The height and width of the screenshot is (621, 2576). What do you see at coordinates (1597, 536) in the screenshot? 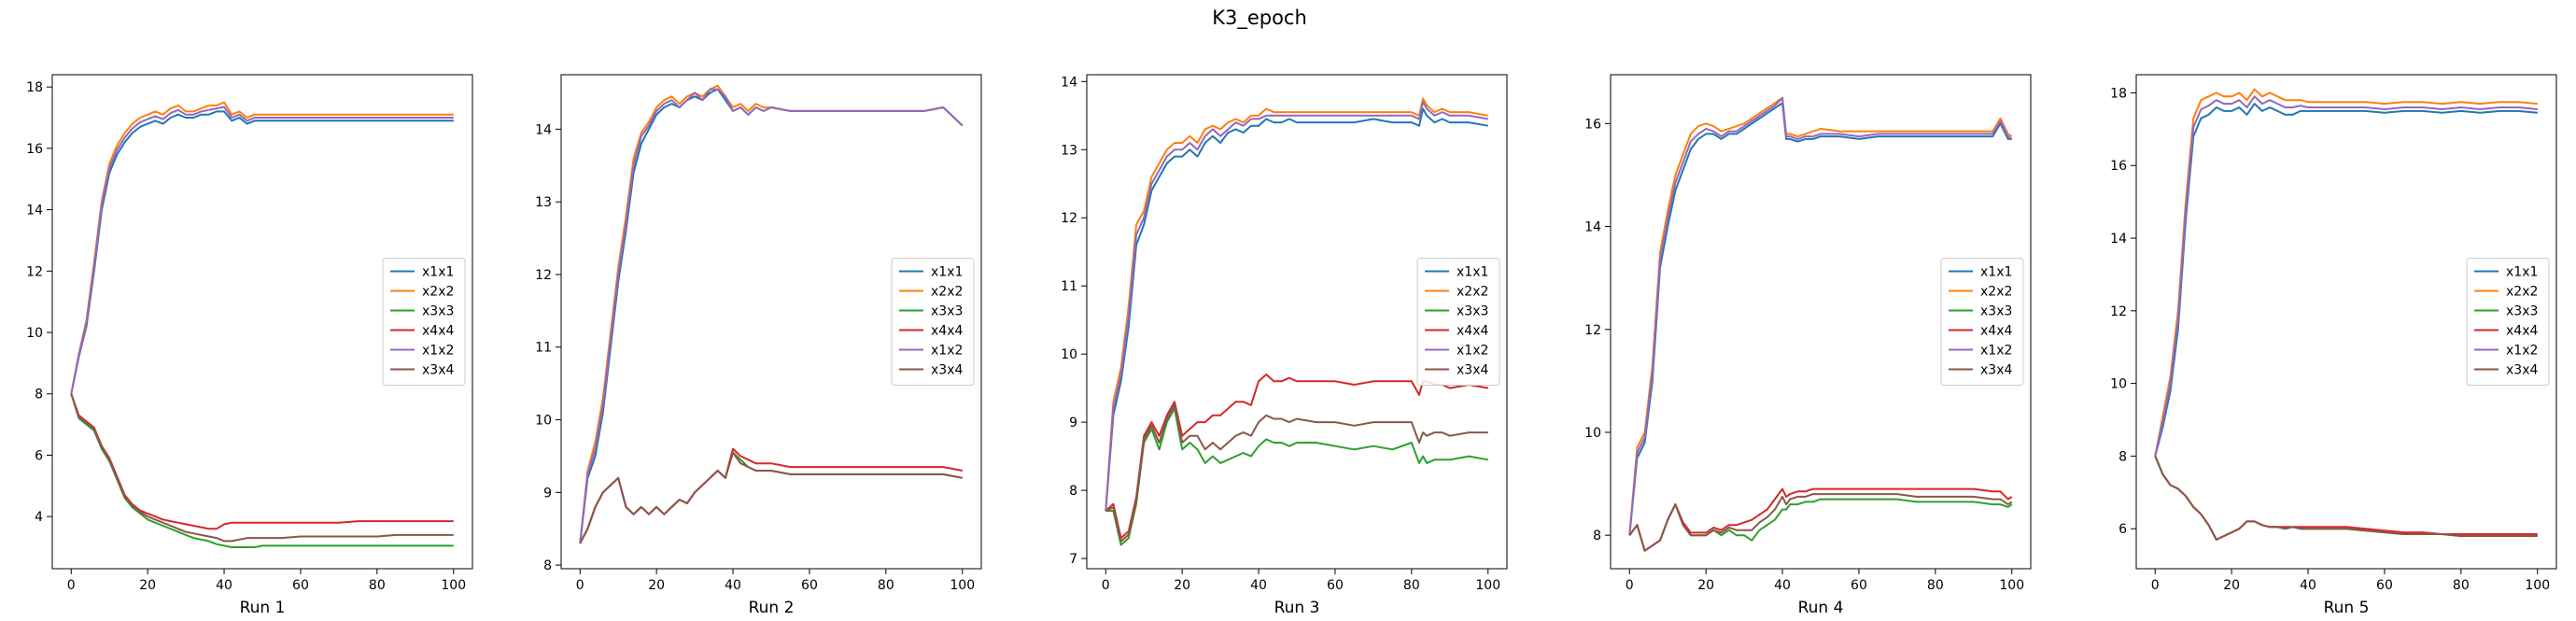
I see `y-tick-label: 8` at bounding box center [1597, 536].